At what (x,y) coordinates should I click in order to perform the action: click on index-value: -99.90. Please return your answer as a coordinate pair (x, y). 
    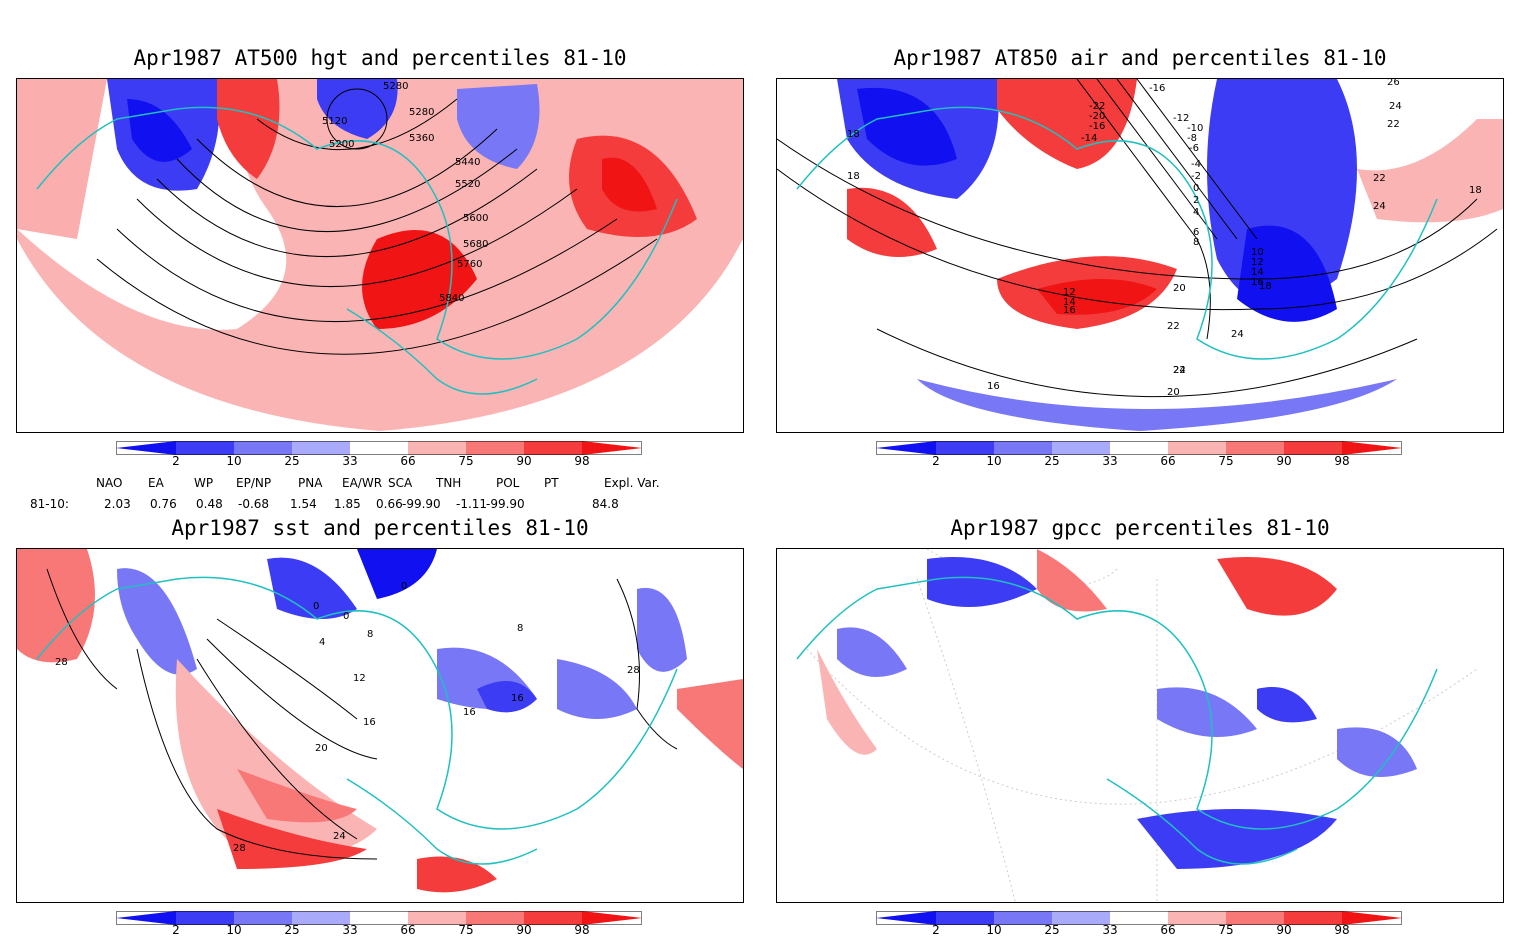
    Looking at the image, I should click on (505, 504).